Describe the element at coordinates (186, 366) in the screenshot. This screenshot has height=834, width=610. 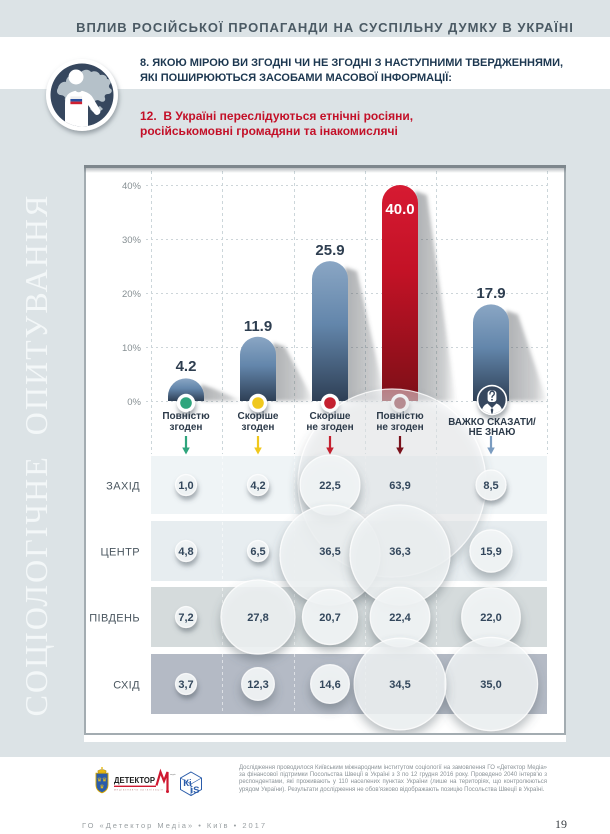
I see `svg-text: 4.2` at that location.